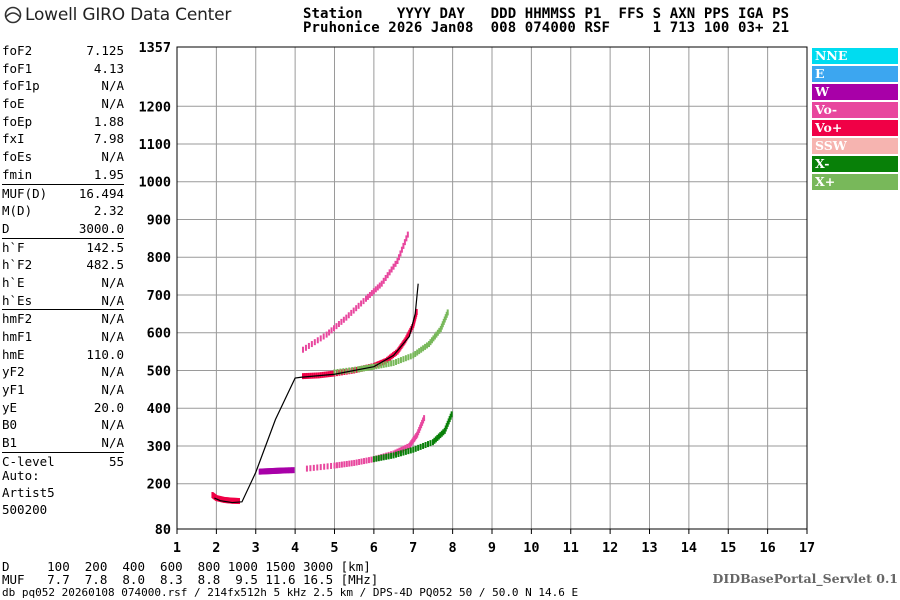  What do you see at coordinates (216, 548) in the screenshot?
I see `x-tick-label: 2` at bounding box center [216, 548].